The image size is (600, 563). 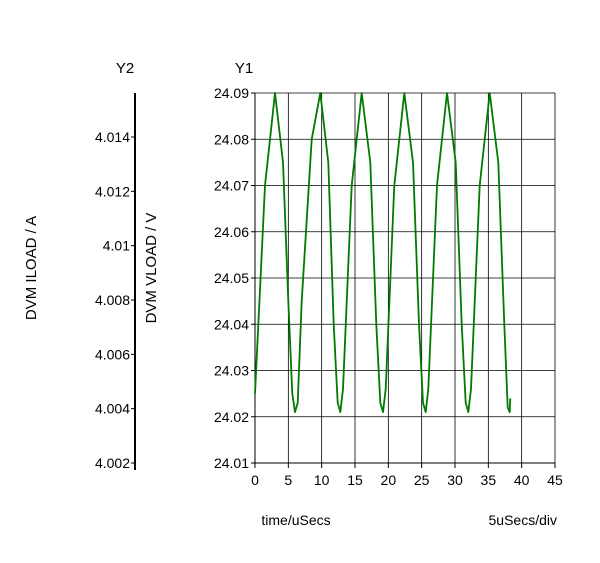 What do you see at coordinates (489, 480) in the screenshot?
I see `x-tick-label: 35` at bounding box center [489, 480].